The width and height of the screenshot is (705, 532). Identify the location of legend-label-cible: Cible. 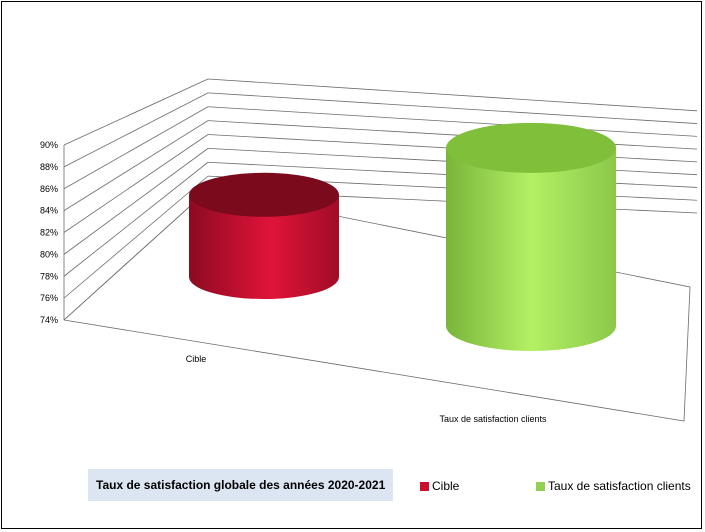
(446, 486).